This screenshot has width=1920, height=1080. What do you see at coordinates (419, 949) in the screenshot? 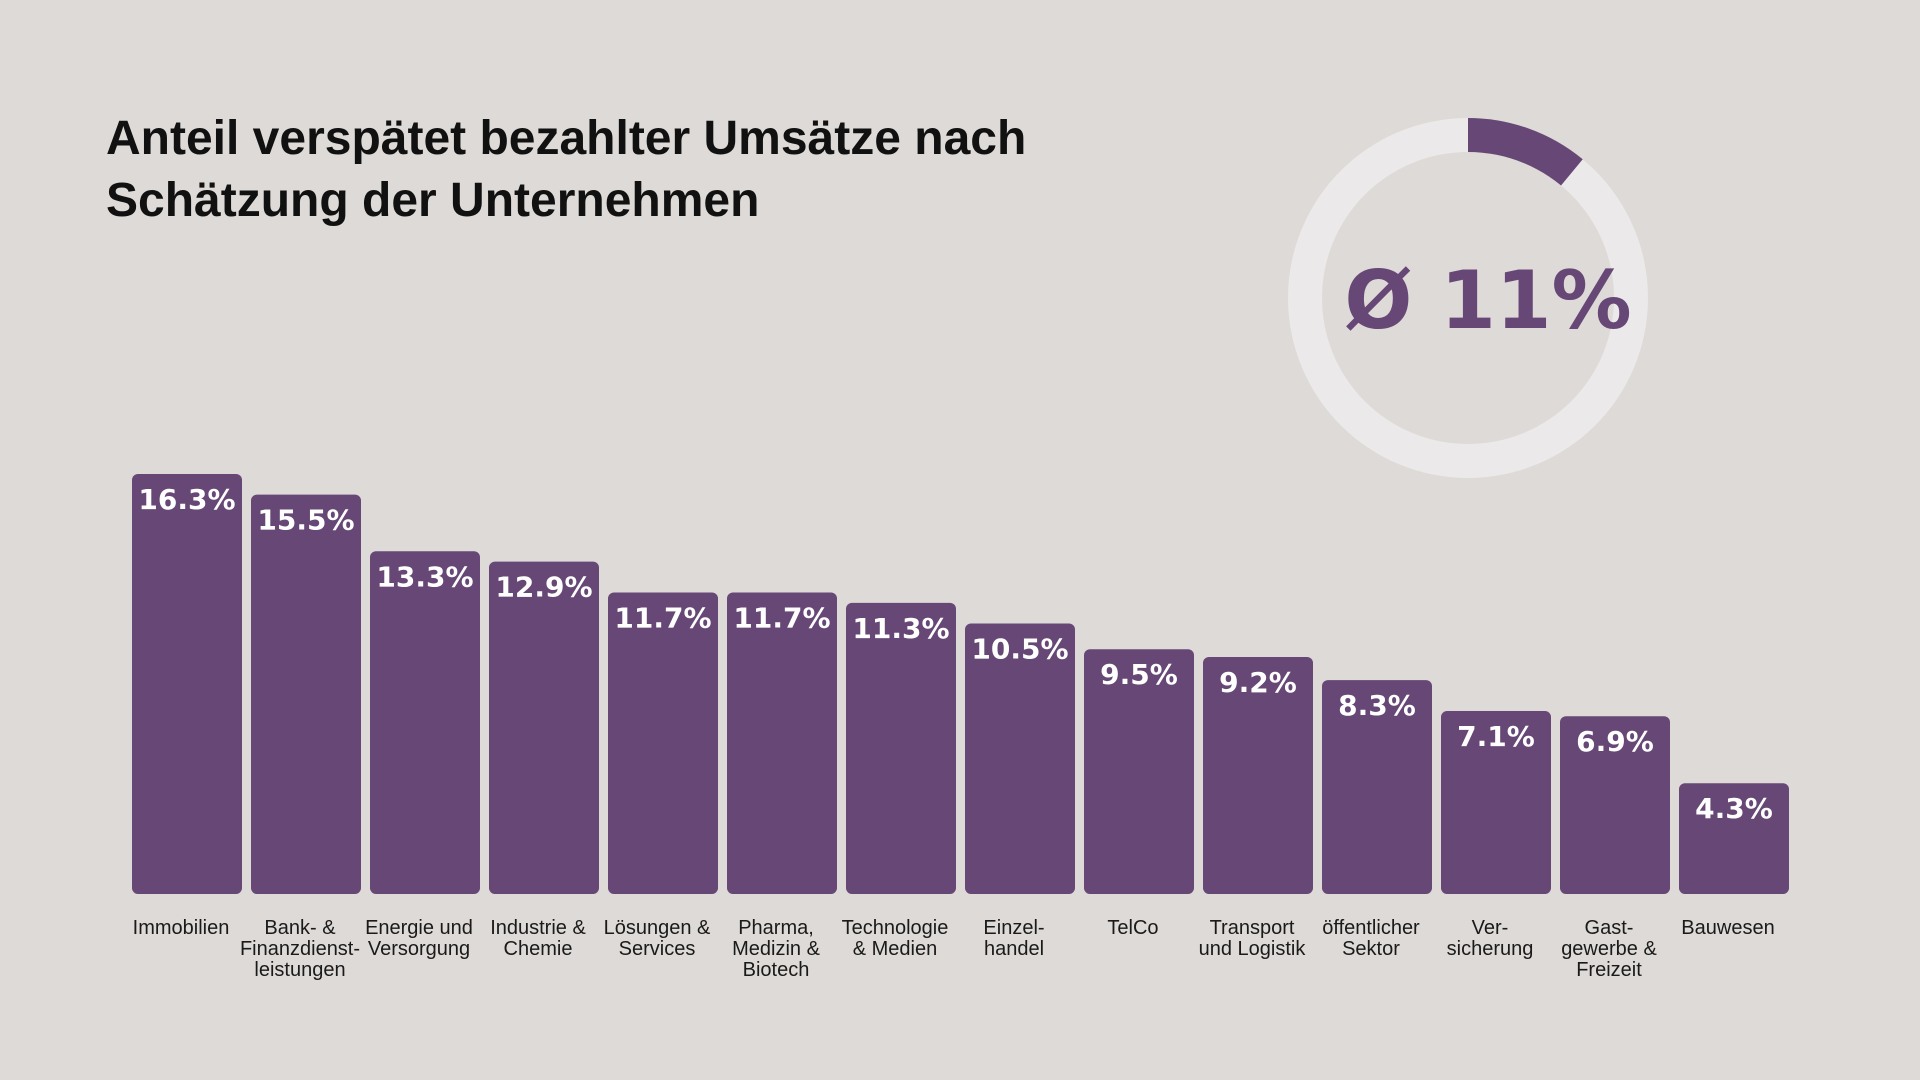
I see `category-label-2-line-1: Versorgung` at bounding box center [419, 949].